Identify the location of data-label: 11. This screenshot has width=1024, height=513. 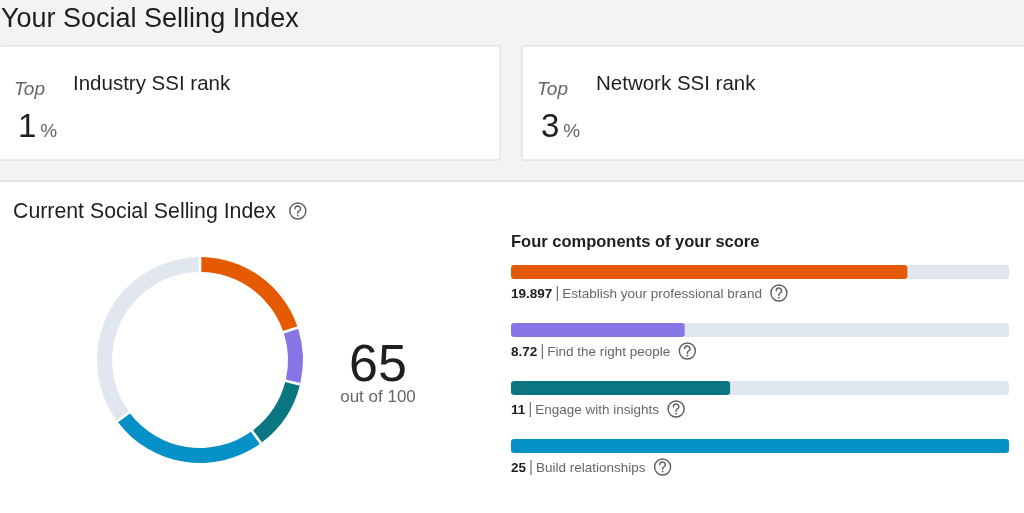
(518, 409).